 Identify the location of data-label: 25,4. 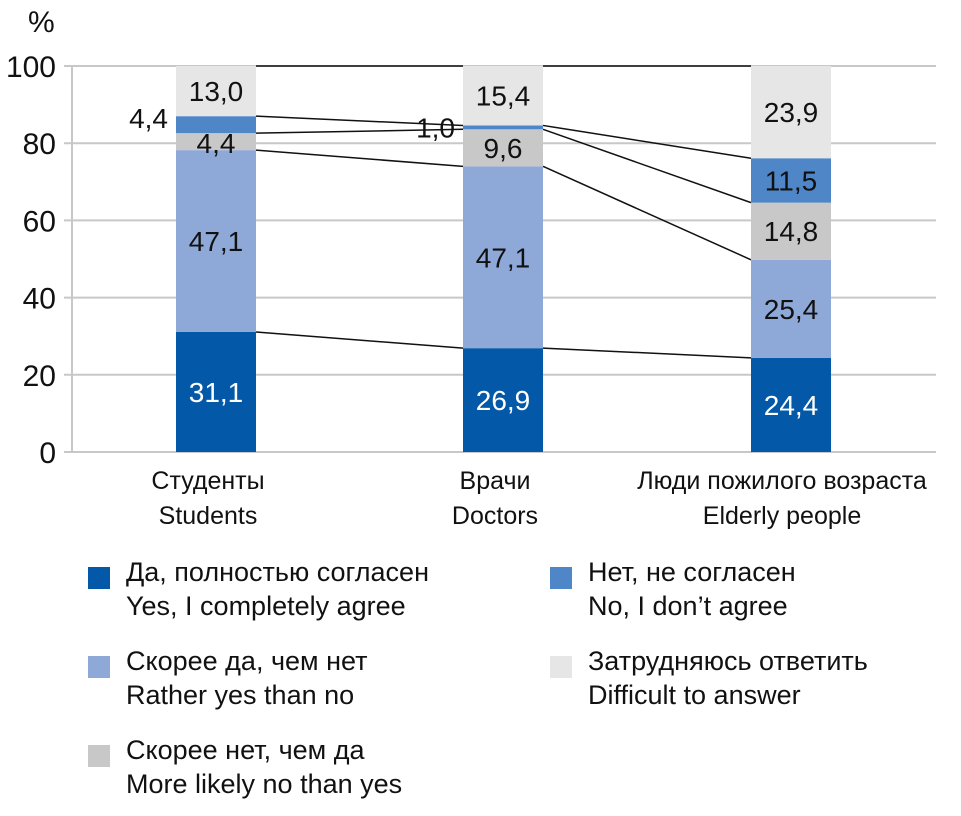
(791, 309).